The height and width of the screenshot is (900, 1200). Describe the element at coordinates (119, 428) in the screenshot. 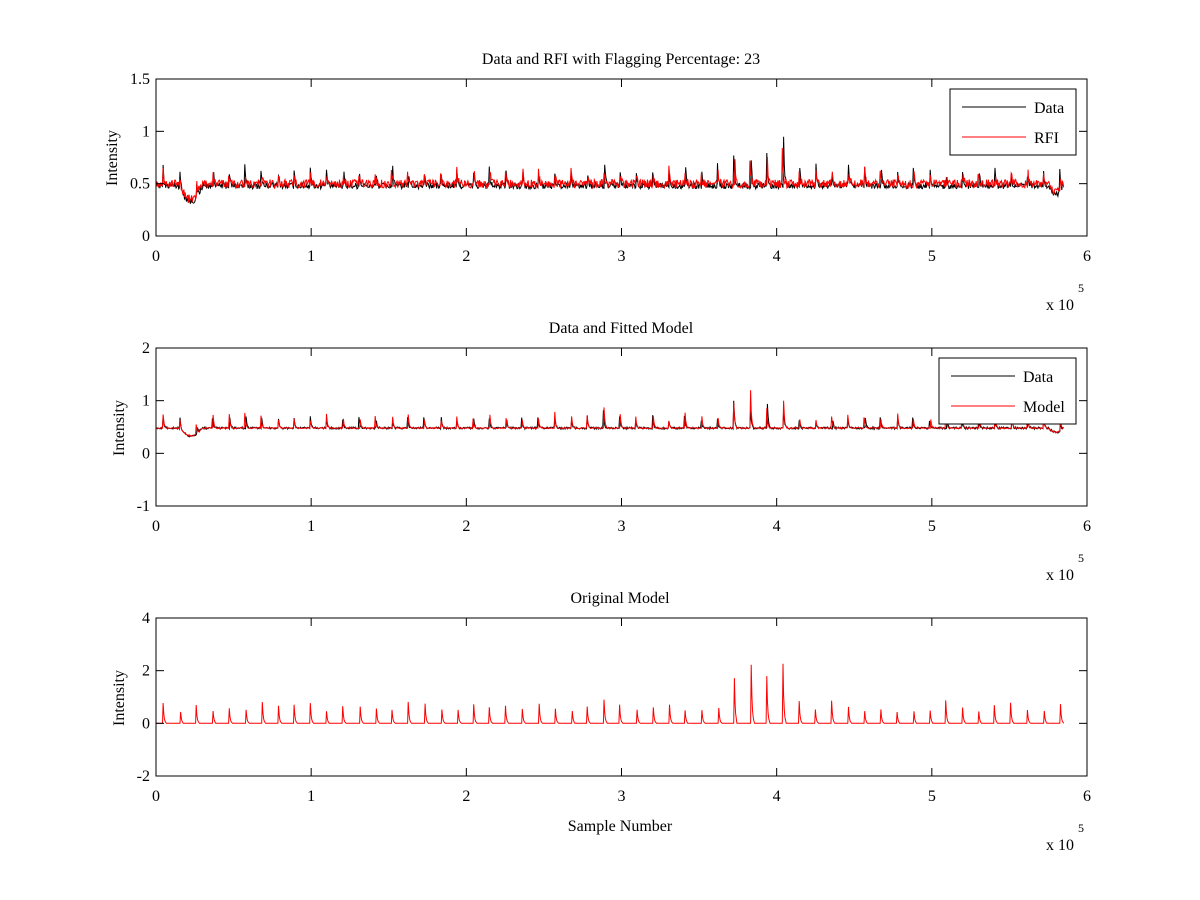

I see `panel-2-ylabel: Intensity` at that location.